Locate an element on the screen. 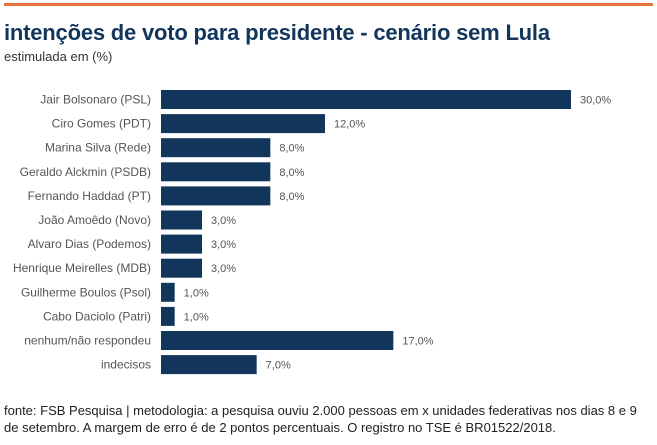 This screenshot has width=657, height=445. category-label: Jair Bolsonaro (PSL) is located at coordinates (95, 100).